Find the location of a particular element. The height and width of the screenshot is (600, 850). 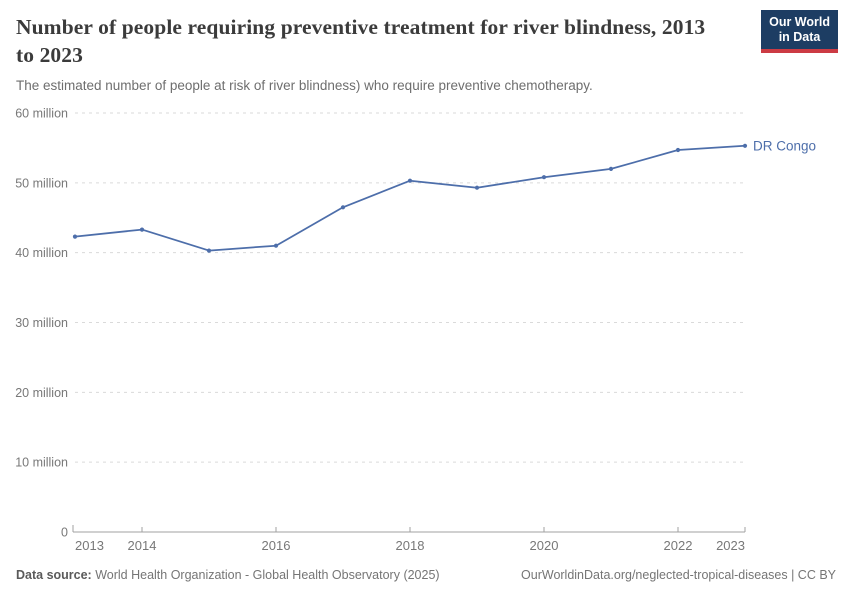

x-axis-tick-label: 2020 is located at coordinates (544, 545).